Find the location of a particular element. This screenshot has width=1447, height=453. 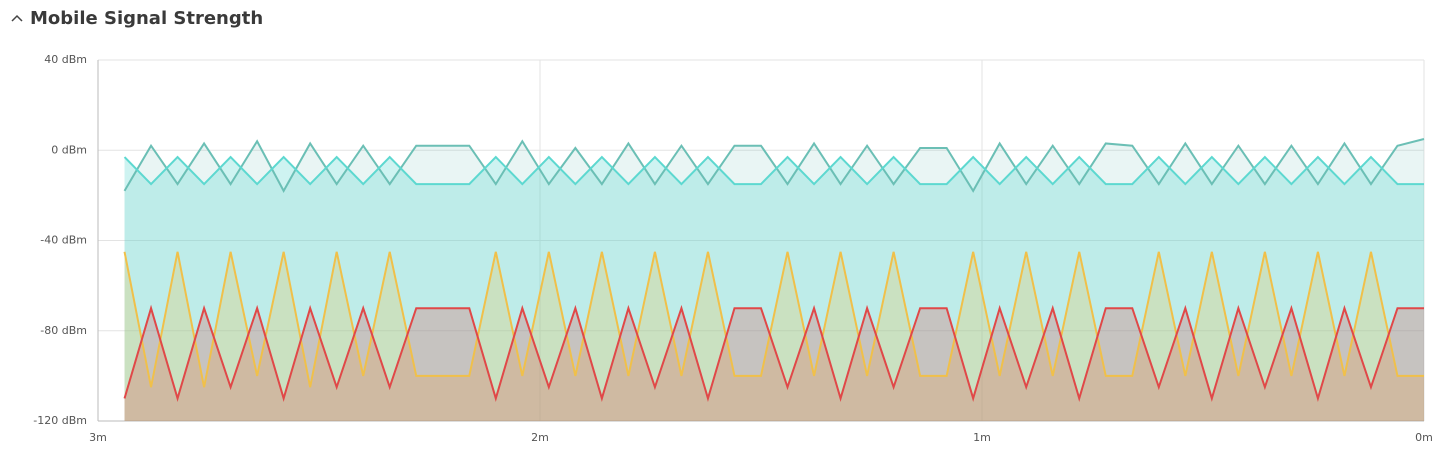

collapse-chevron is located at coordinates (12, 18).